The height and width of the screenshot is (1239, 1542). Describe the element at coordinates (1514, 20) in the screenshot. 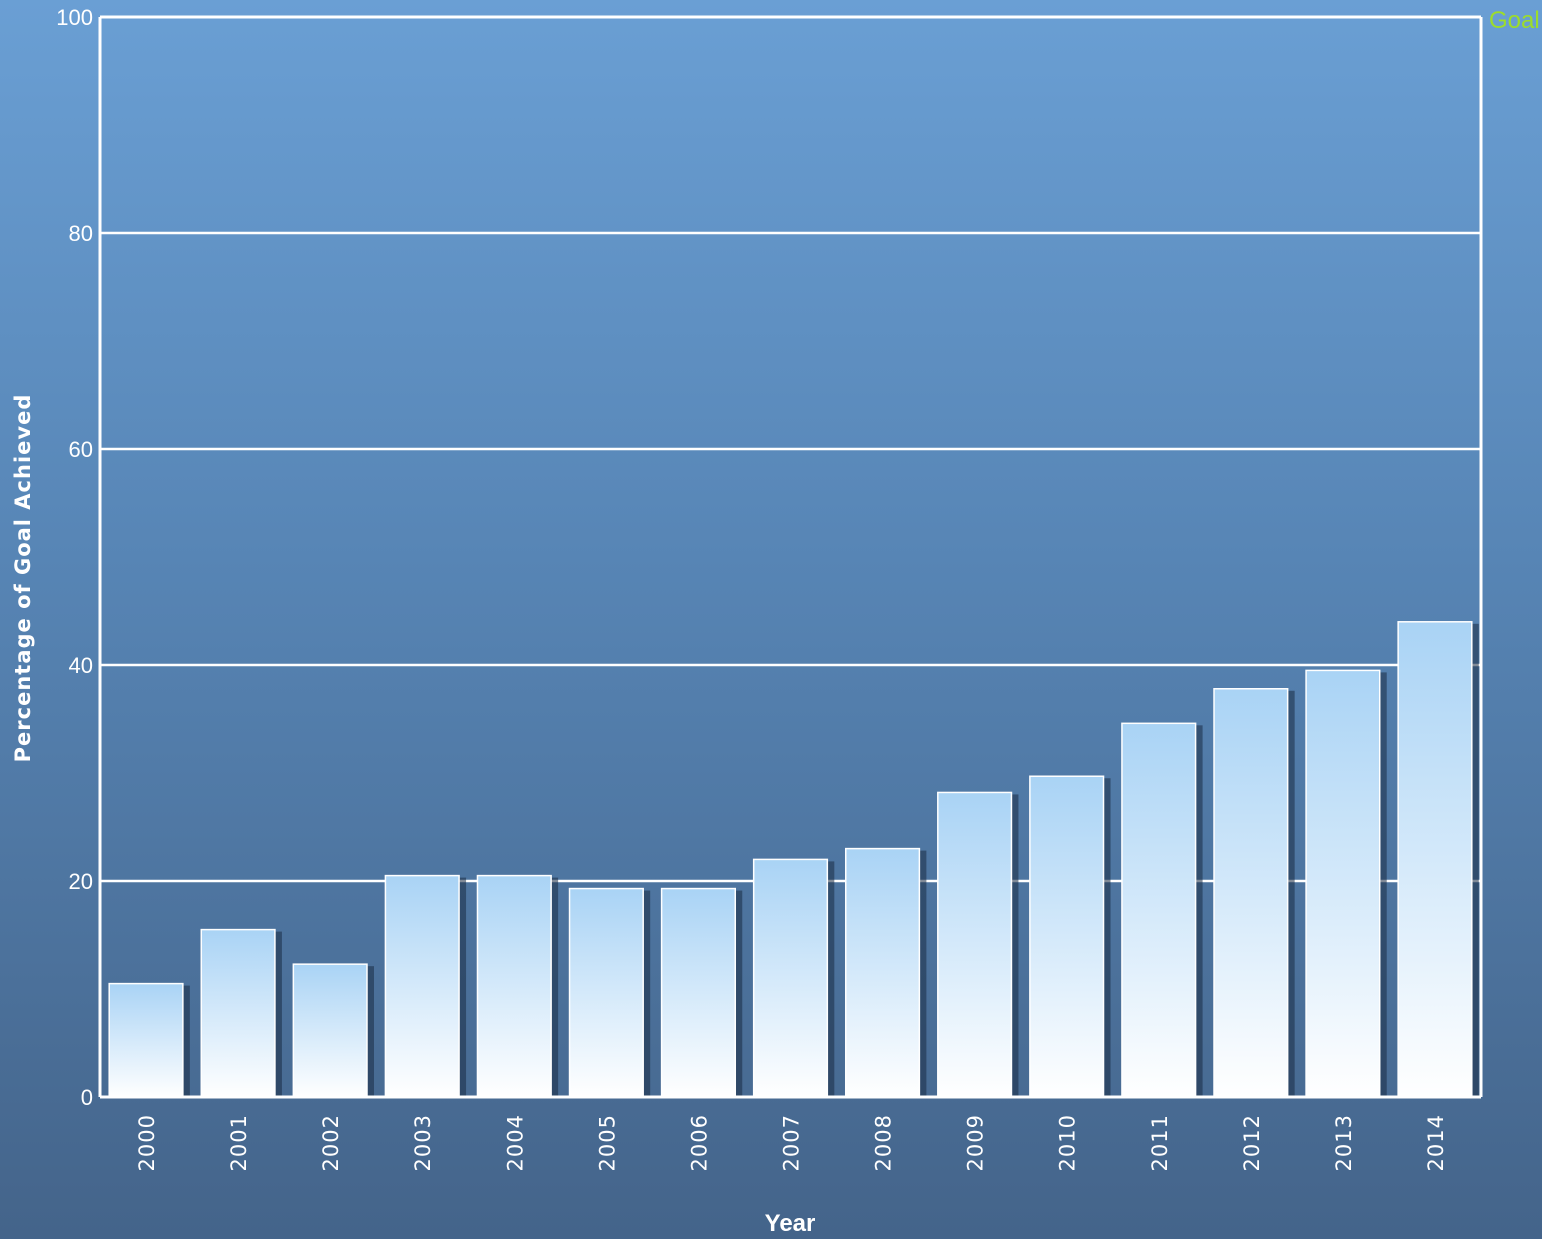

I see `goal-label: Goal` at that location.